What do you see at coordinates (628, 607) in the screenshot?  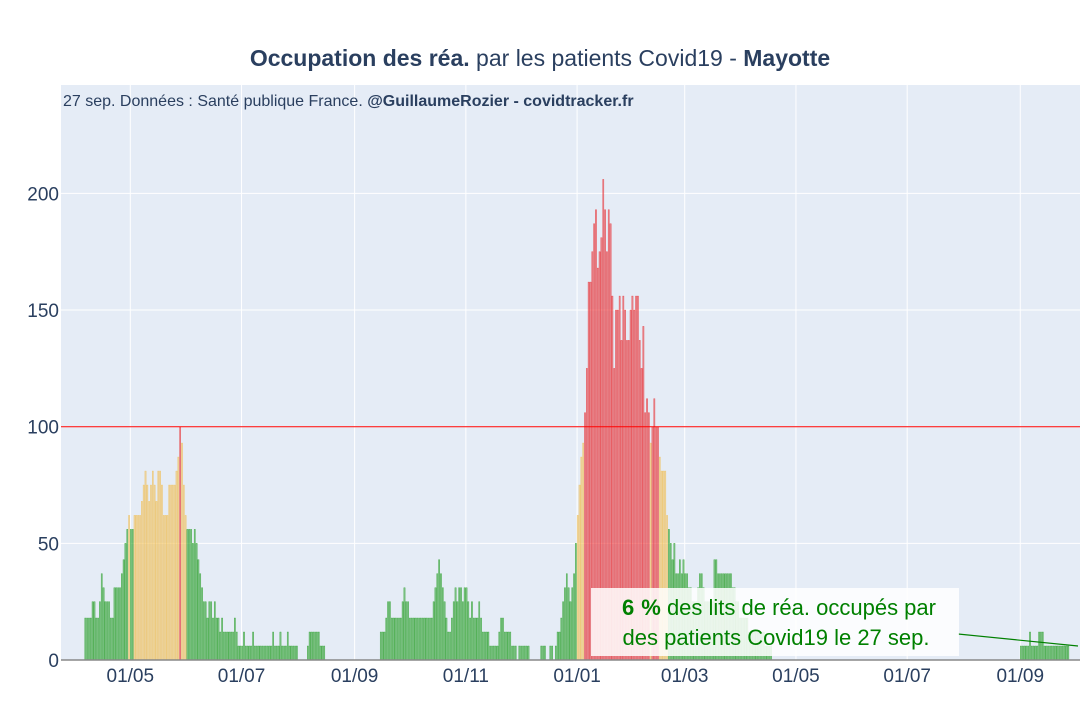 I see `annotation-value: 6` at bounding box center [628, 607].